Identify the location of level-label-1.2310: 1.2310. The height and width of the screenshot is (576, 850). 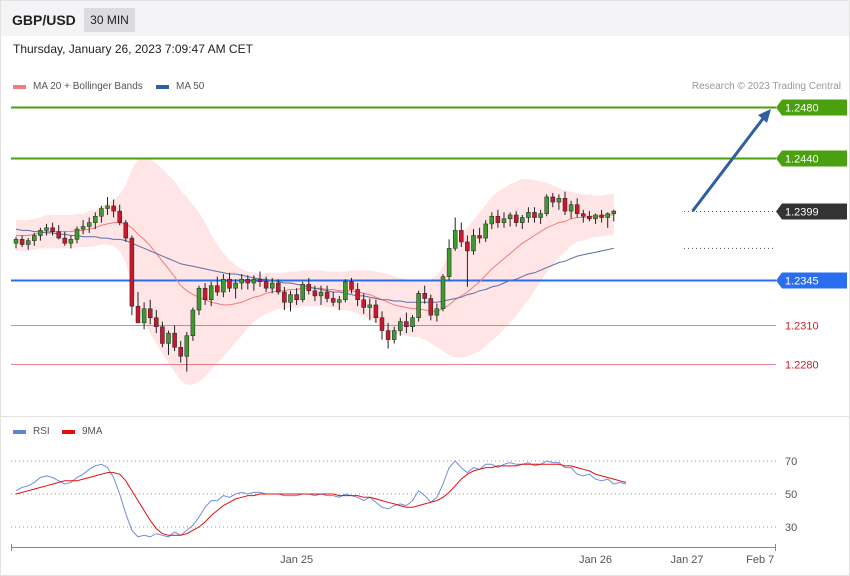
(802, 327).